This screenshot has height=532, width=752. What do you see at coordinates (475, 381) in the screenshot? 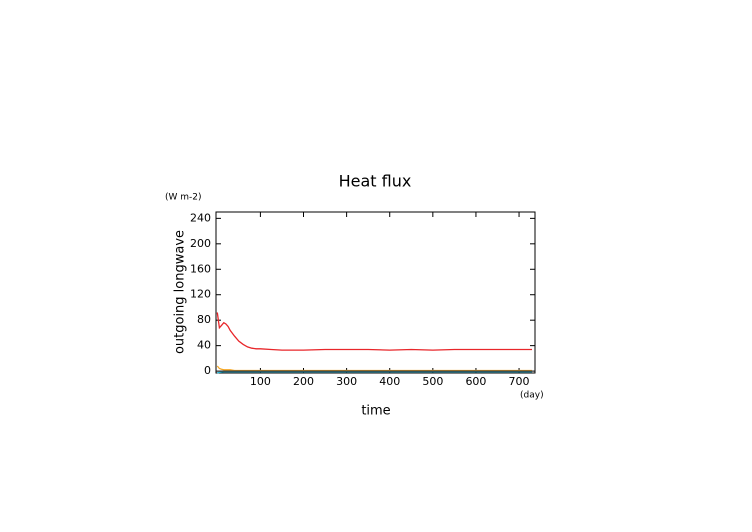
I see `x-tick-label: 600` at bounding box center [475, 381].